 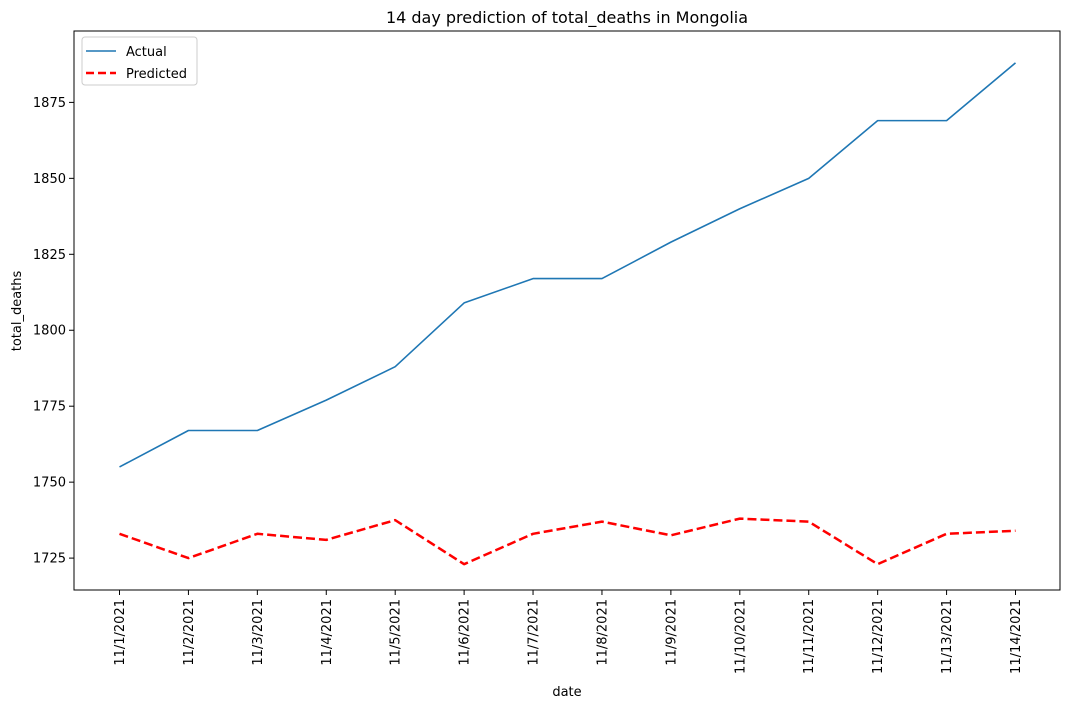 I want to click on x-tick-label: 11/4/2021, so click(x=327, y=632).